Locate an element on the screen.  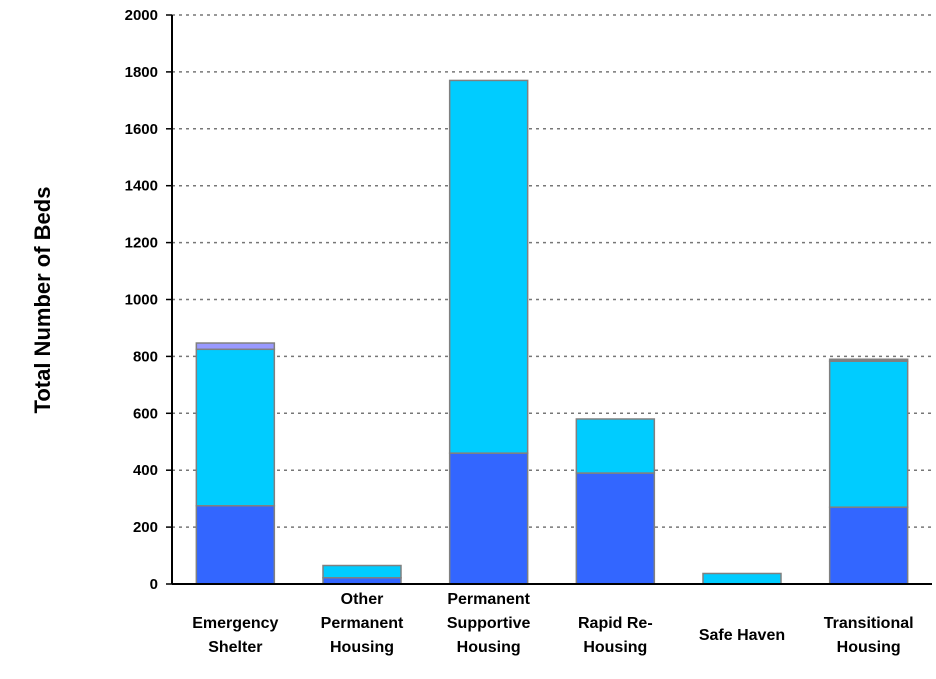
x-category-label: Supportive is located at coordinates (489, 623).